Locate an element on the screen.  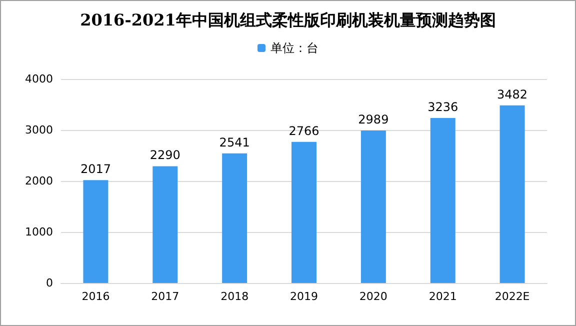
y-tick-label: 1000 is located at coordinates (39, 232).